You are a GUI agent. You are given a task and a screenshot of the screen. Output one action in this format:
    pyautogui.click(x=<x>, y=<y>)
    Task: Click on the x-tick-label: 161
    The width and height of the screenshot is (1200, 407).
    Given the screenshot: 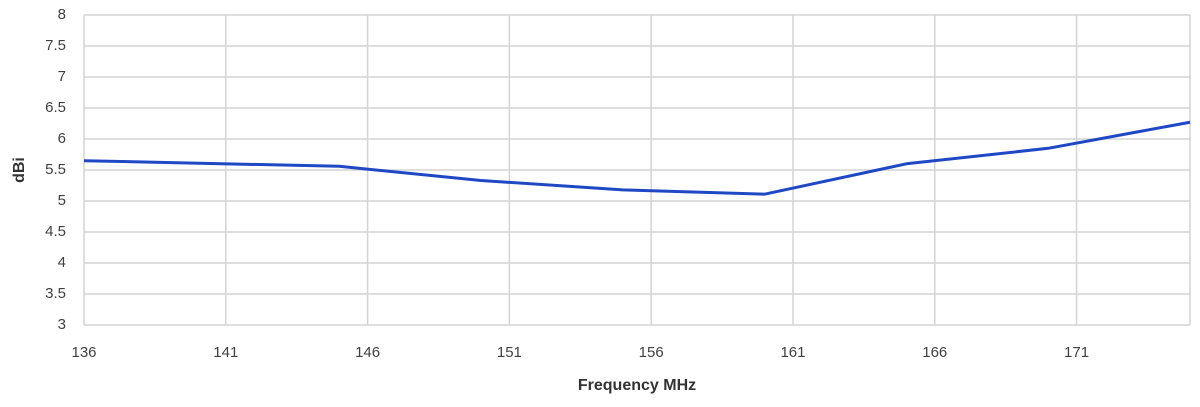 What is the action you would take?
    pyautogui.click(x=792, y=352)
    